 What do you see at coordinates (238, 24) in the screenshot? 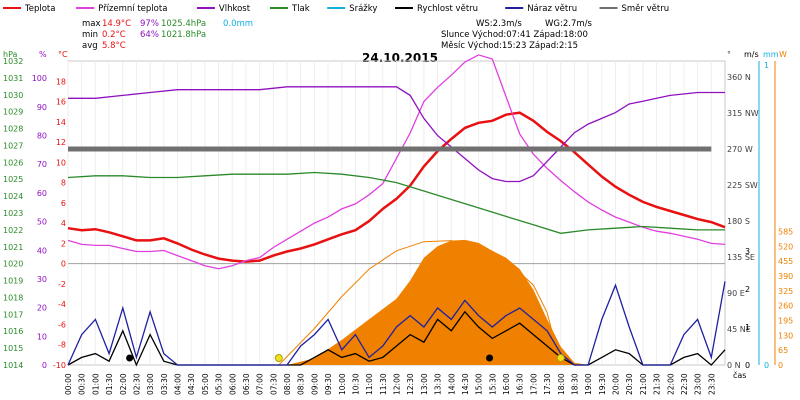
I see `stat-max-rain: 0.0mm` at bounding box center [238, 24].